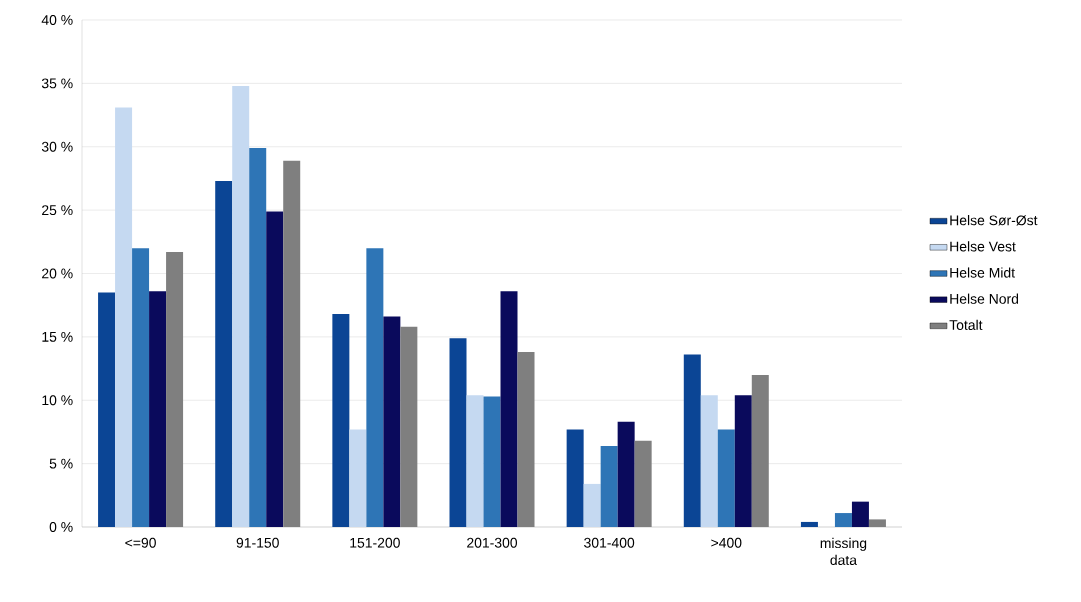 This screenshot has width=1081, height=602. I want to click on y-tick-label: 25 %, so click(57, 210).